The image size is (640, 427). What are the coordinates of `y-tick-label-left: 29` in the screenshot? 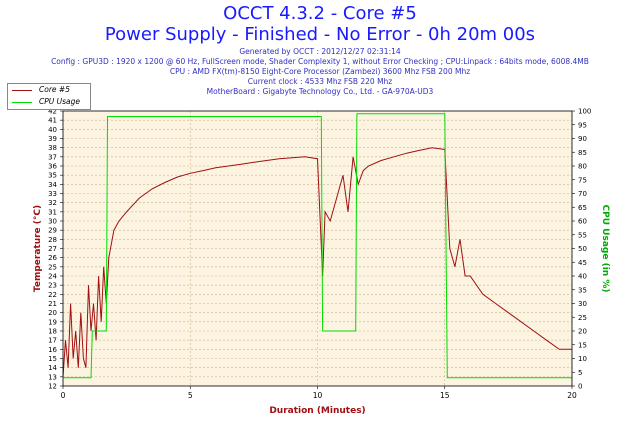 It's located at (52, 231).